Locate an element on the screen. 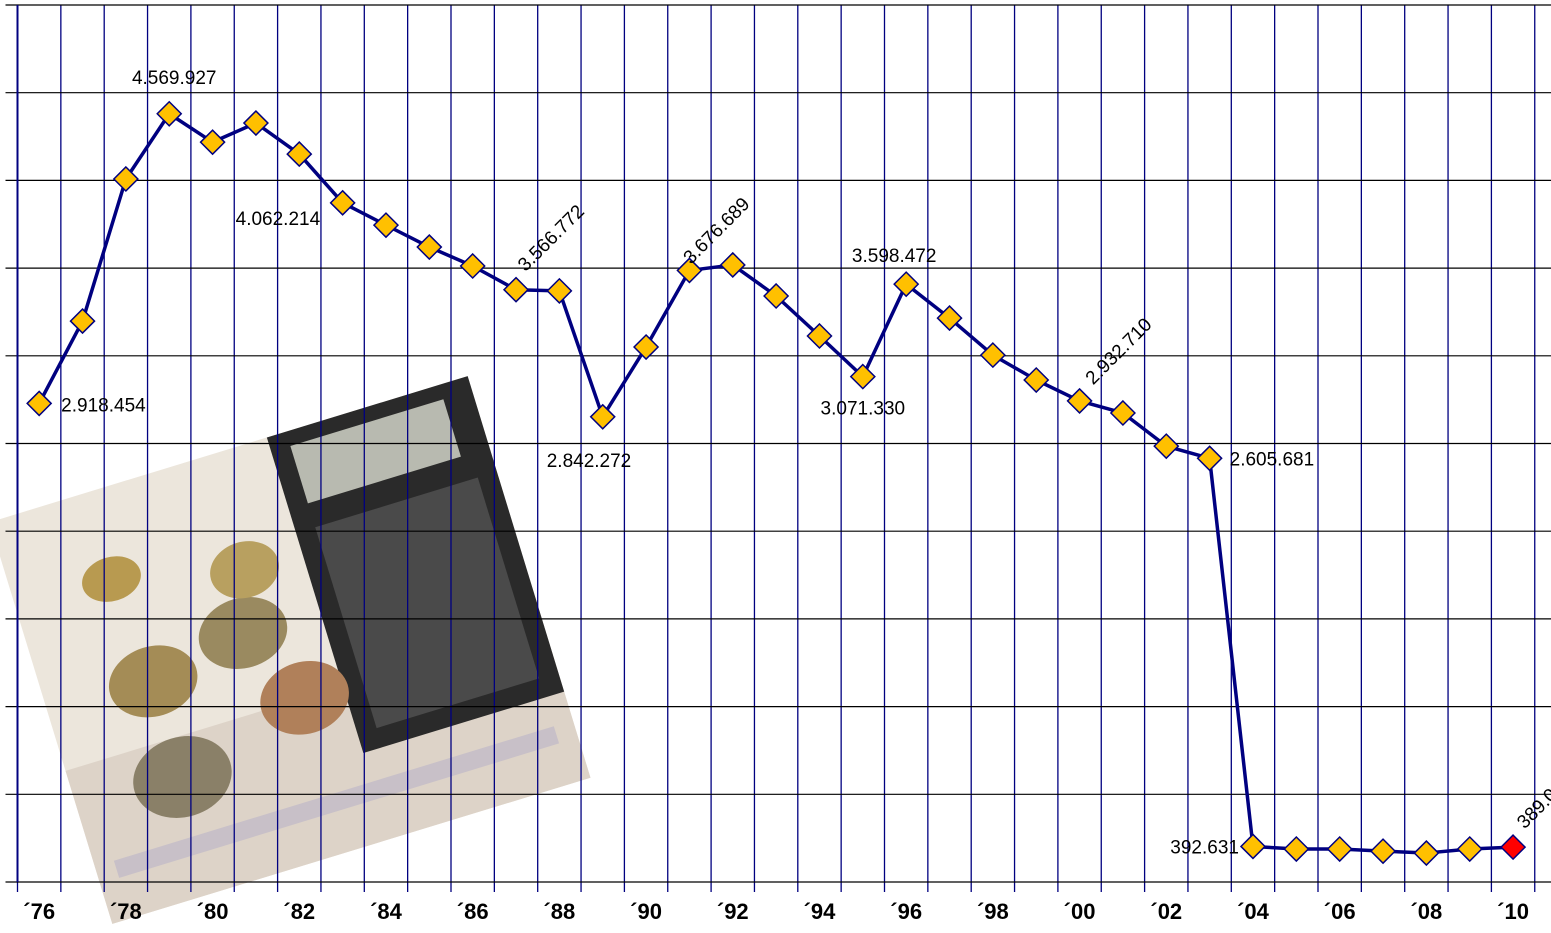 This screenshot has height=933, width=1551. value-label: 2.842.272 is located at coordinates (589, 461).